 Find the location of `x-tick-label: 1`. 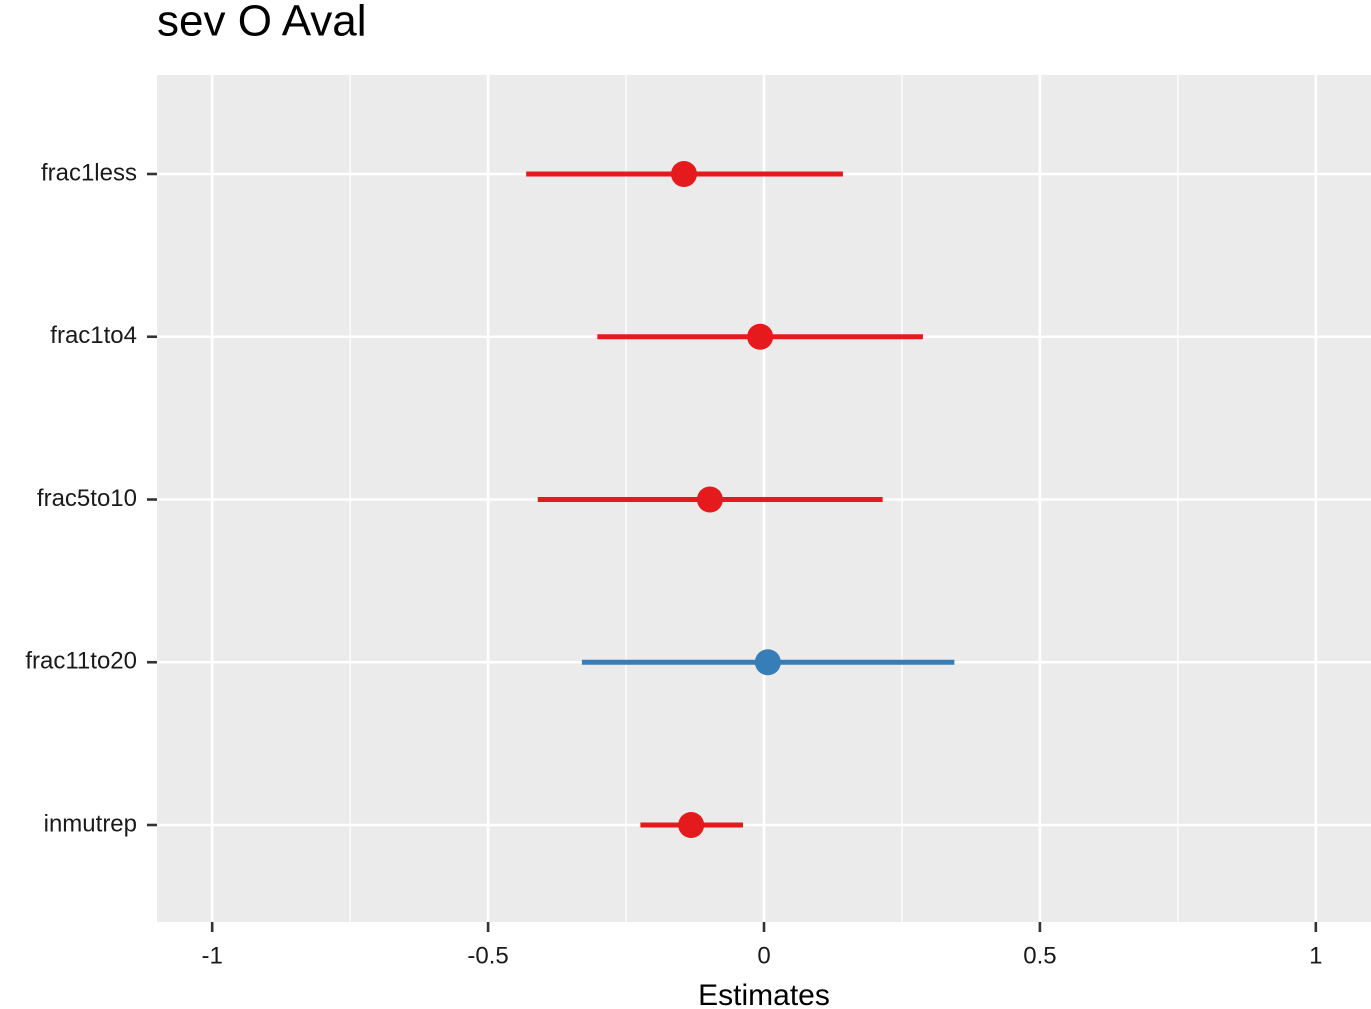

x-tick-label: 1 is located at coordinates (1315, 955).